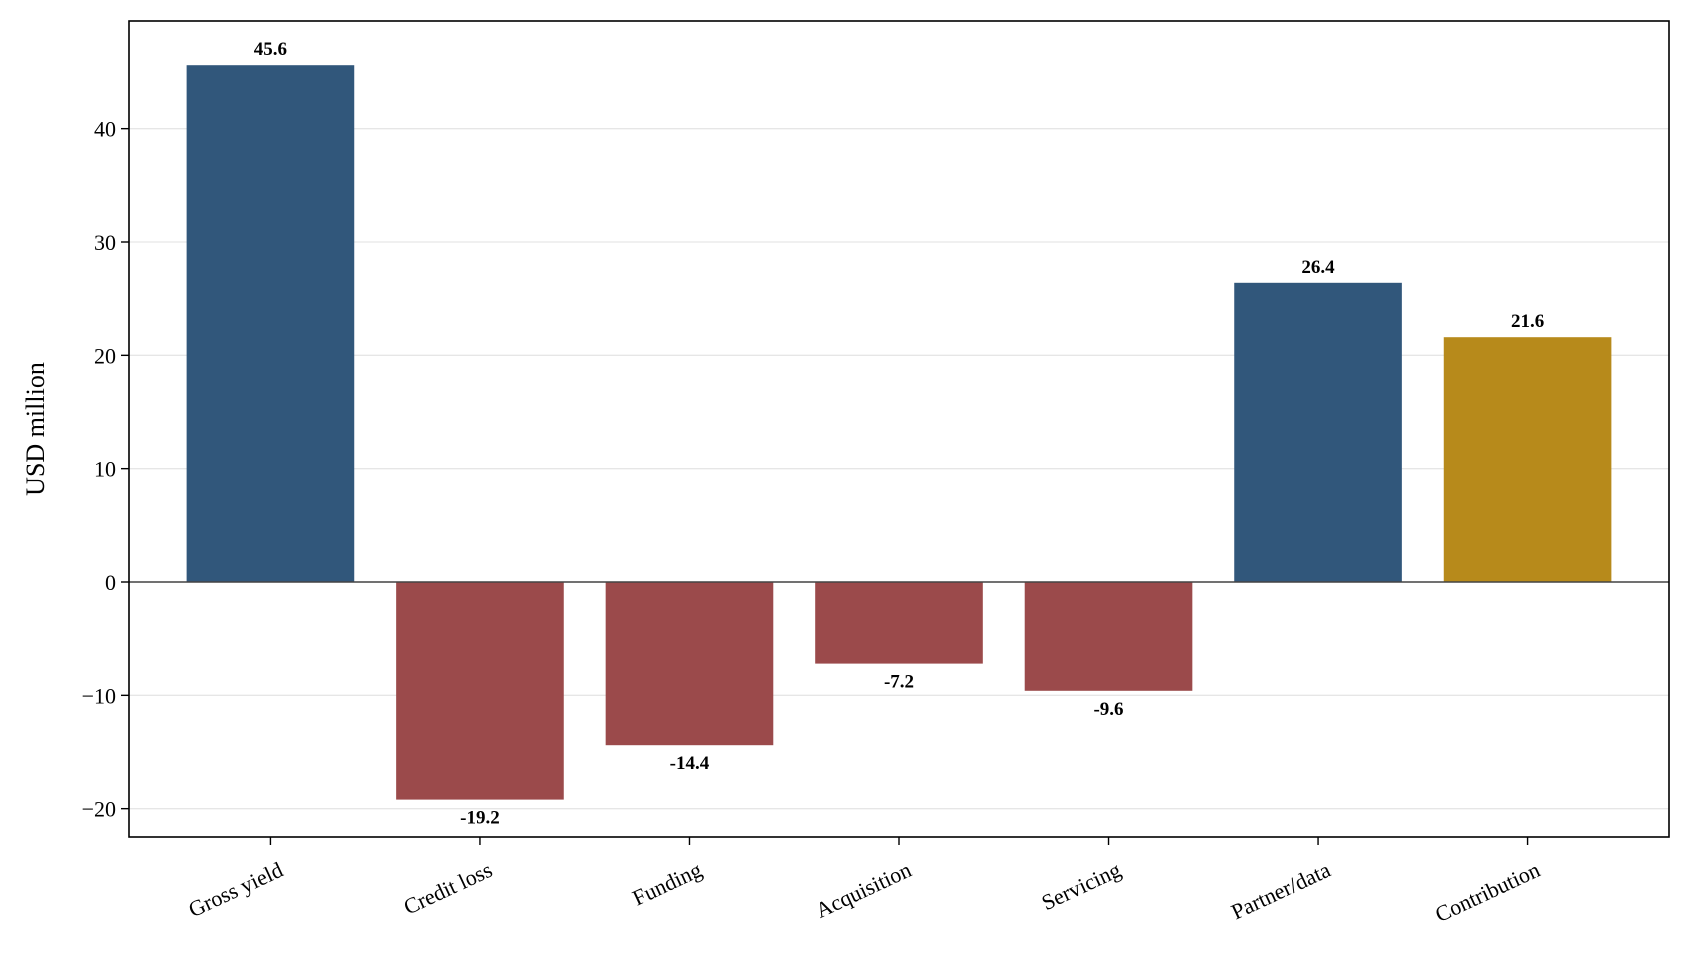 This screenshot has width=1684, height=962. Describe the element at coordinates (899, 682) in the screenshot. I see `data-label: -7.2` at that location.